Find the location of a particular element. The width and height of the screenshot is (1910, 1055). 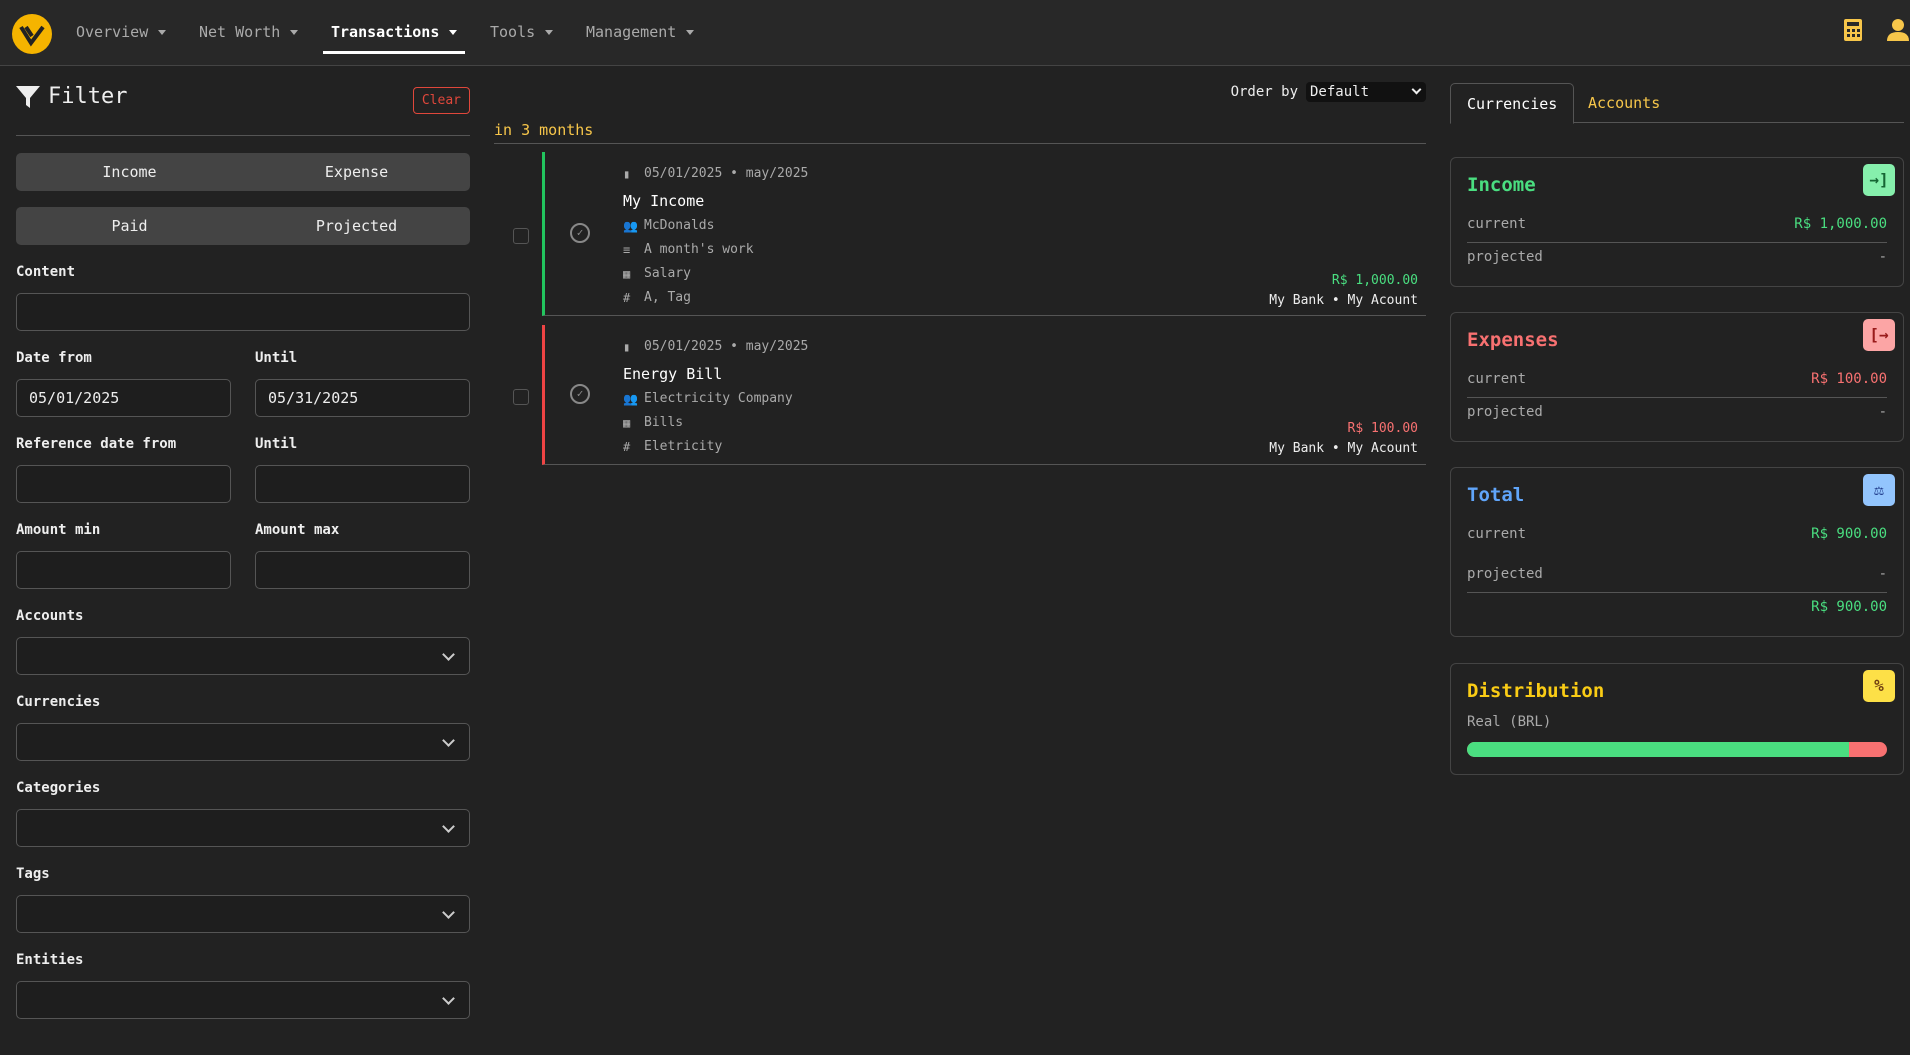

tx-category: Salary is located at coordinates (667, 273).